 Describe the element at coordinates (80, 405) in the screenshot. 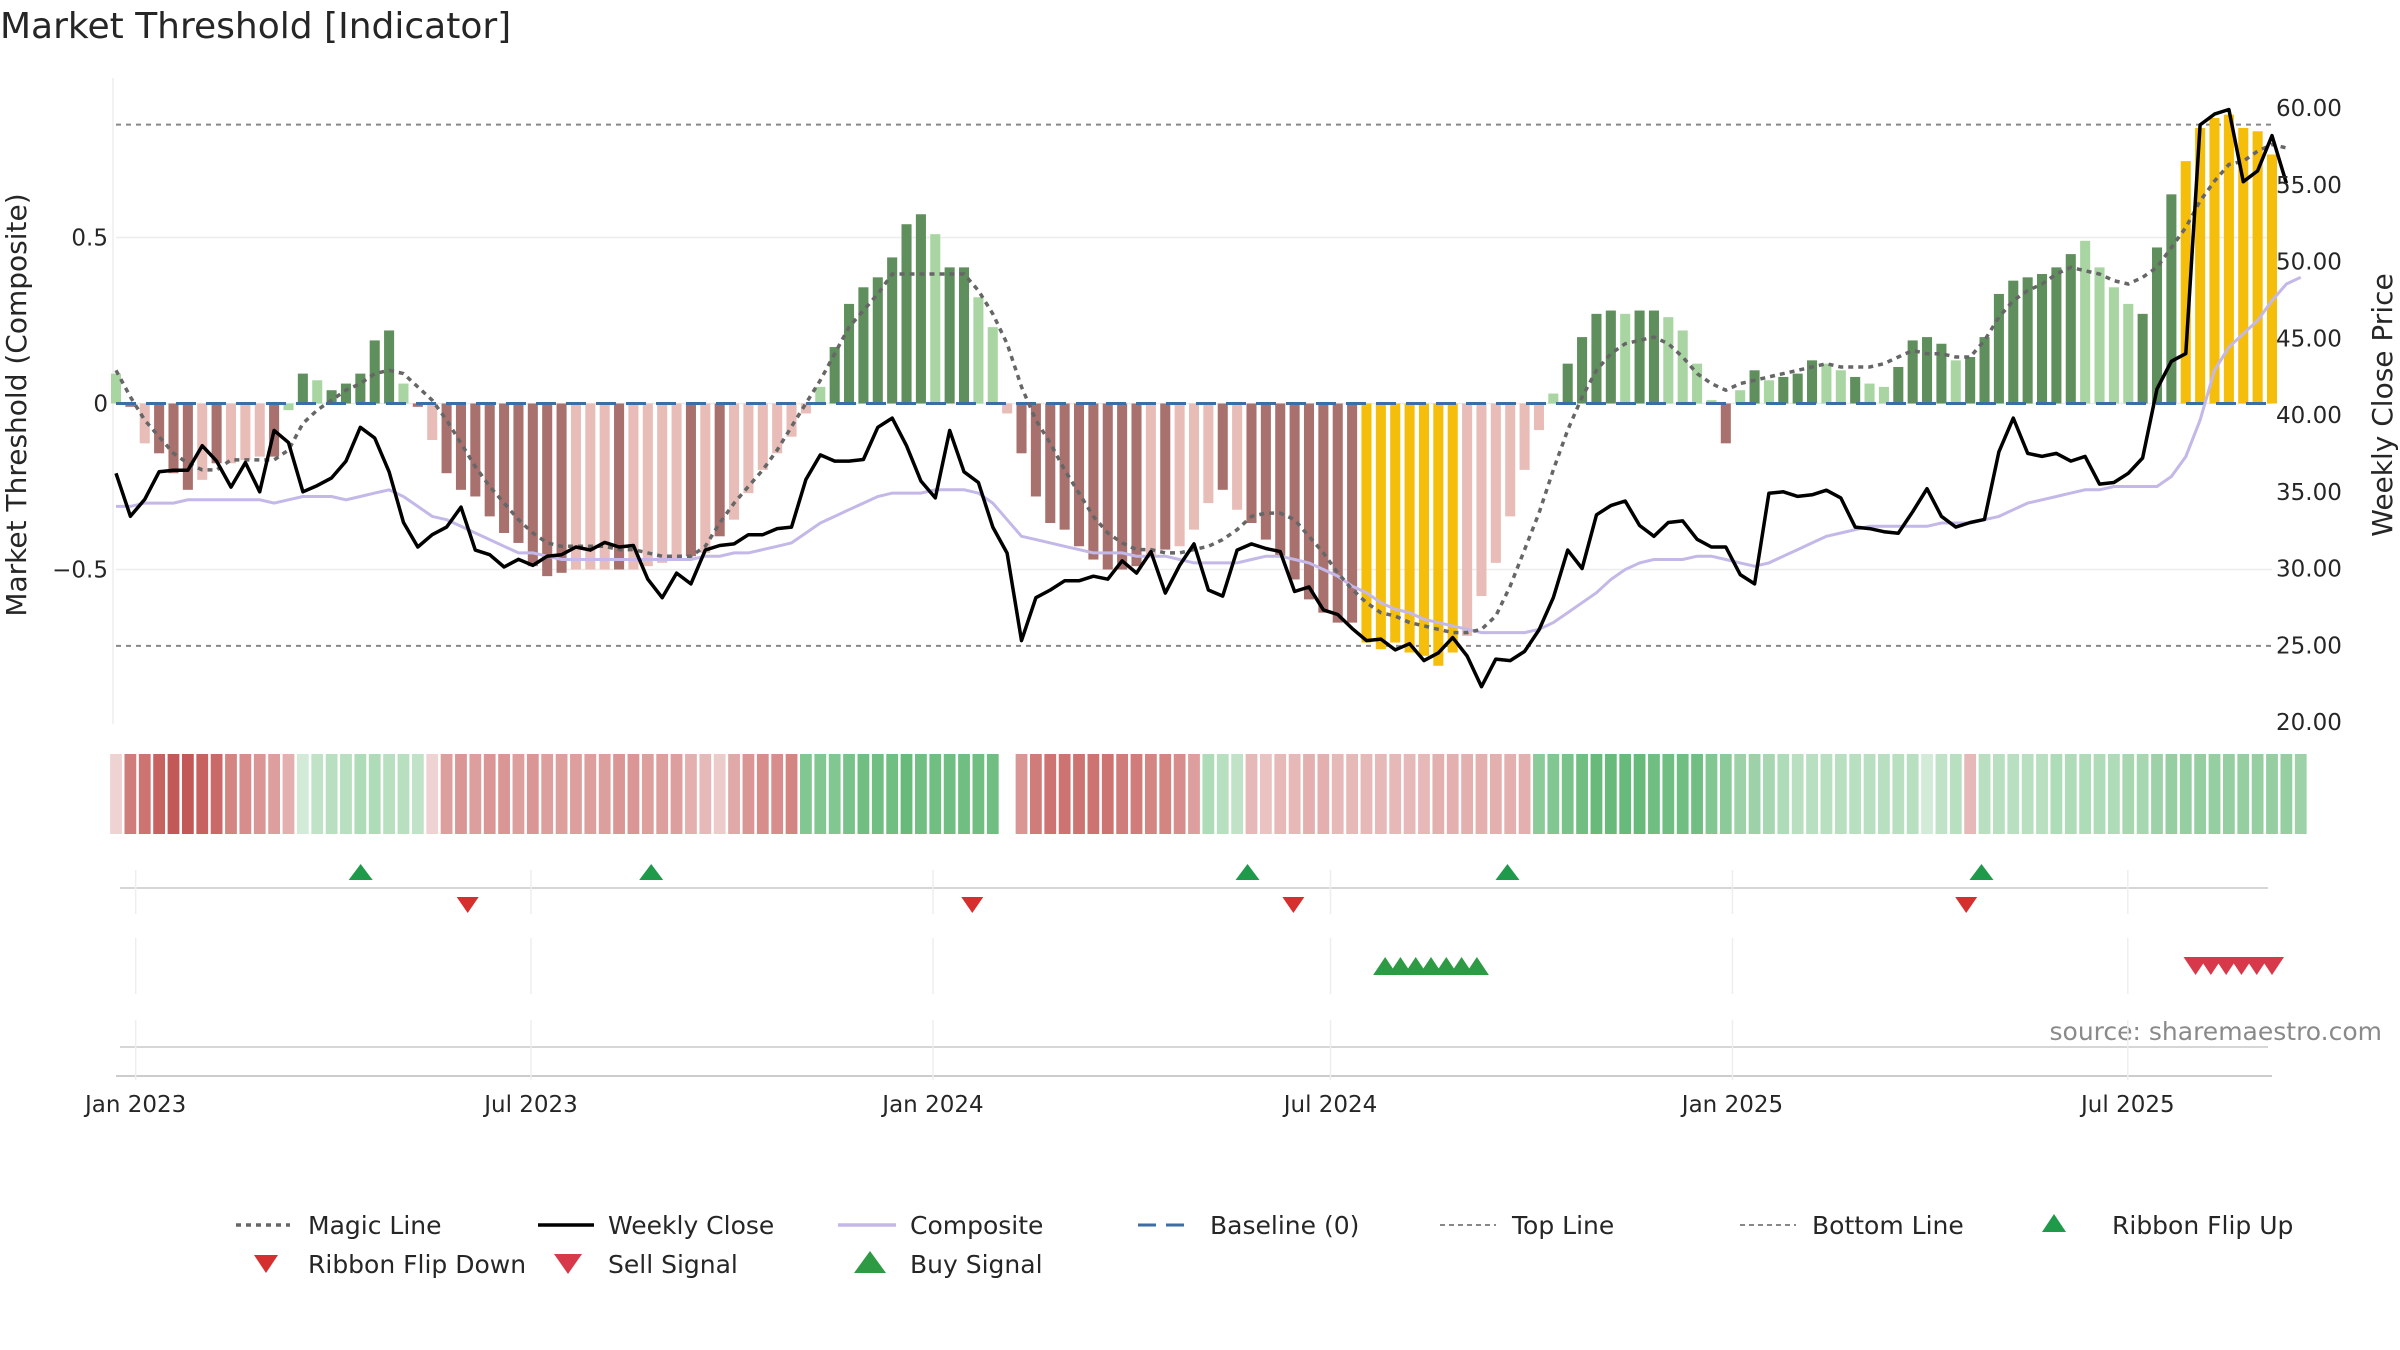

I see `left-axis-ticks: 0.5 0 −0.5` at that location.